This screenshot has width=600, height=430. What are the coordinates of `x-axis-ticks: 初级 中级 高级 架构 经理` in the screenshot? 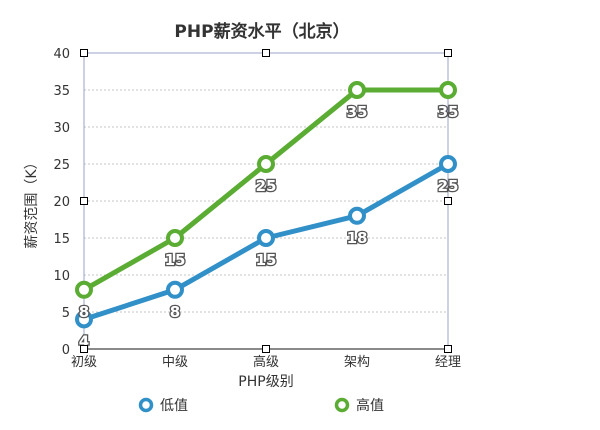 It's located at (266, 362).